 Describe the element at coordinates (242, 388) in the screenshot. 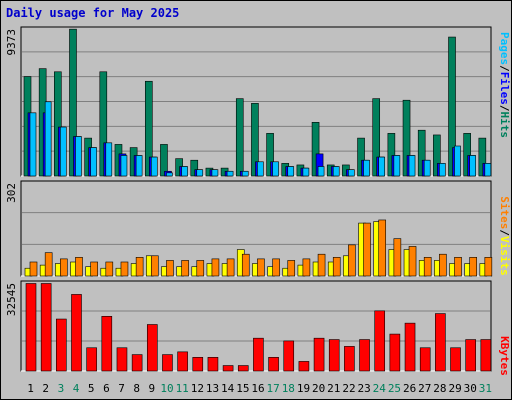

I see `day-label: 15` at that location.